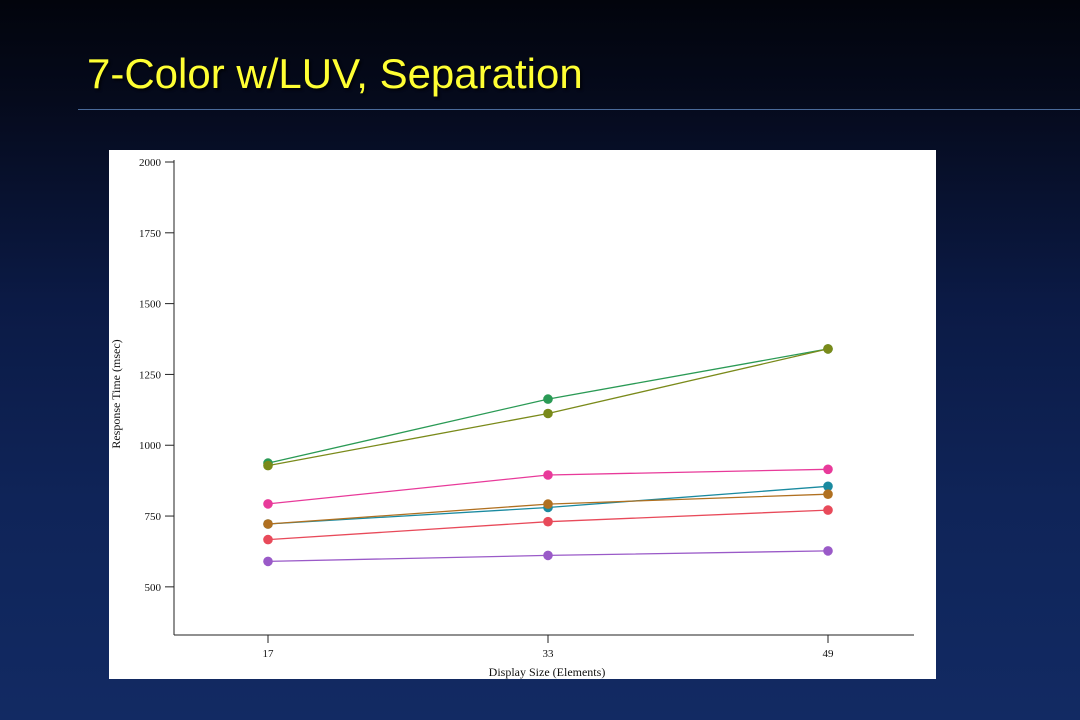  I want to click on y-tick-label: 1000, so click(150, 446).